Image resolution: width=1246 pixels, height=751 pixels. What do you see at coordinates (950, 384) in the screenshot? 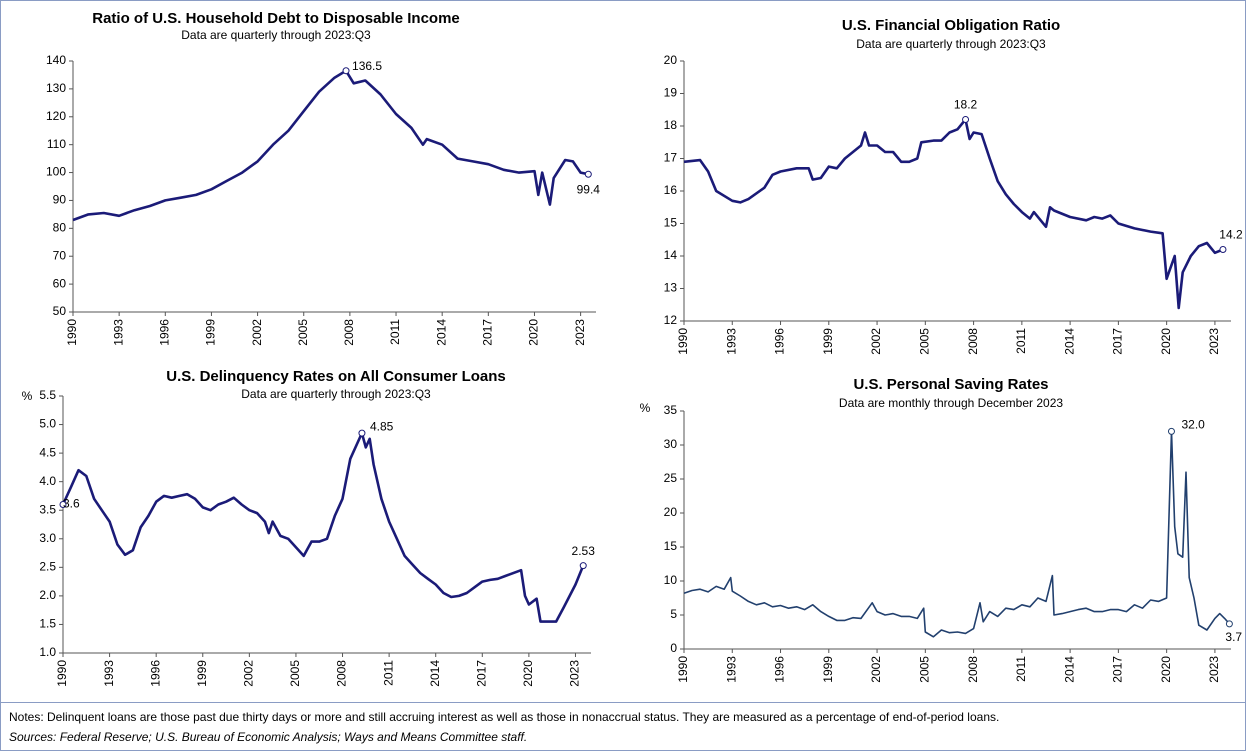
I see `chart-title: U.S. Personal Saving Rates` at bounding box center [950, 384].